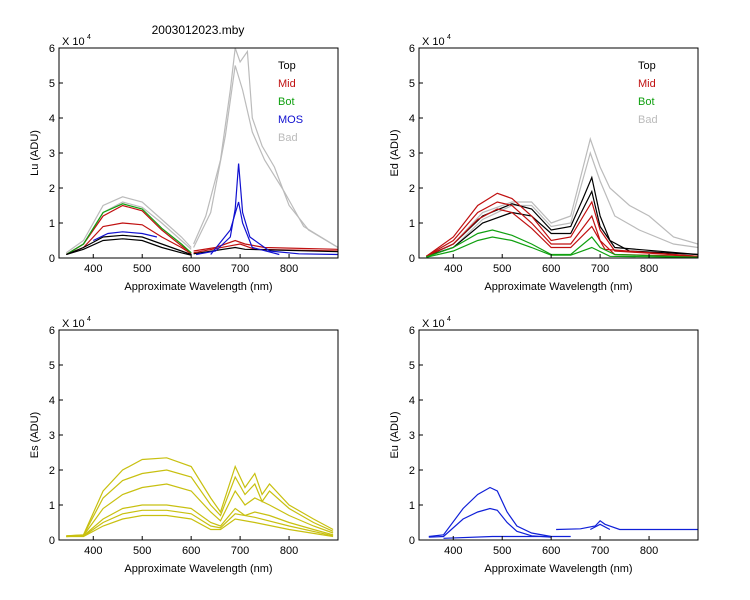 This screenshot has width=750, height=600. What do you see at coordinates (395, 434) in the screenshot?
I see `y-axis-label: Eu (ADU)` at bounding box center [395, 434].